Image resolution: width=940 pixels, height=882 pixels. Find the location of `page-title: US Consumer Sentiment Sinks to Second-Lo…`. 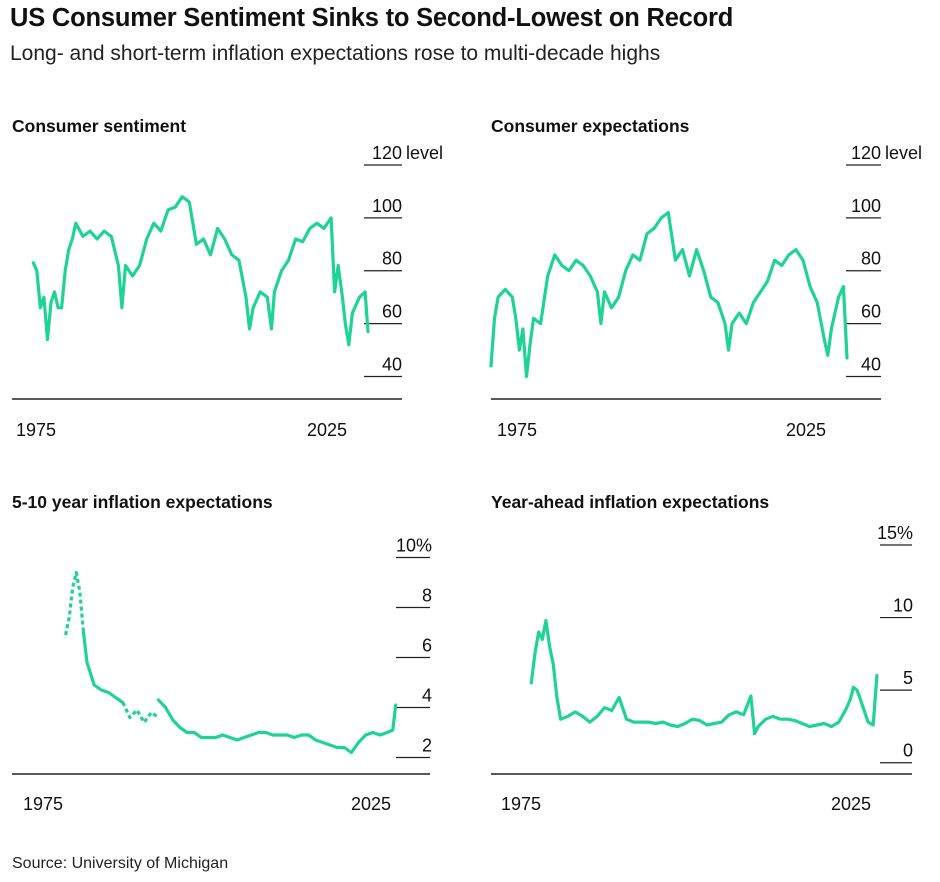

page-title: US Consumer Sentiment Sinks to Second-Lo… is located at coordinates (372, 18).